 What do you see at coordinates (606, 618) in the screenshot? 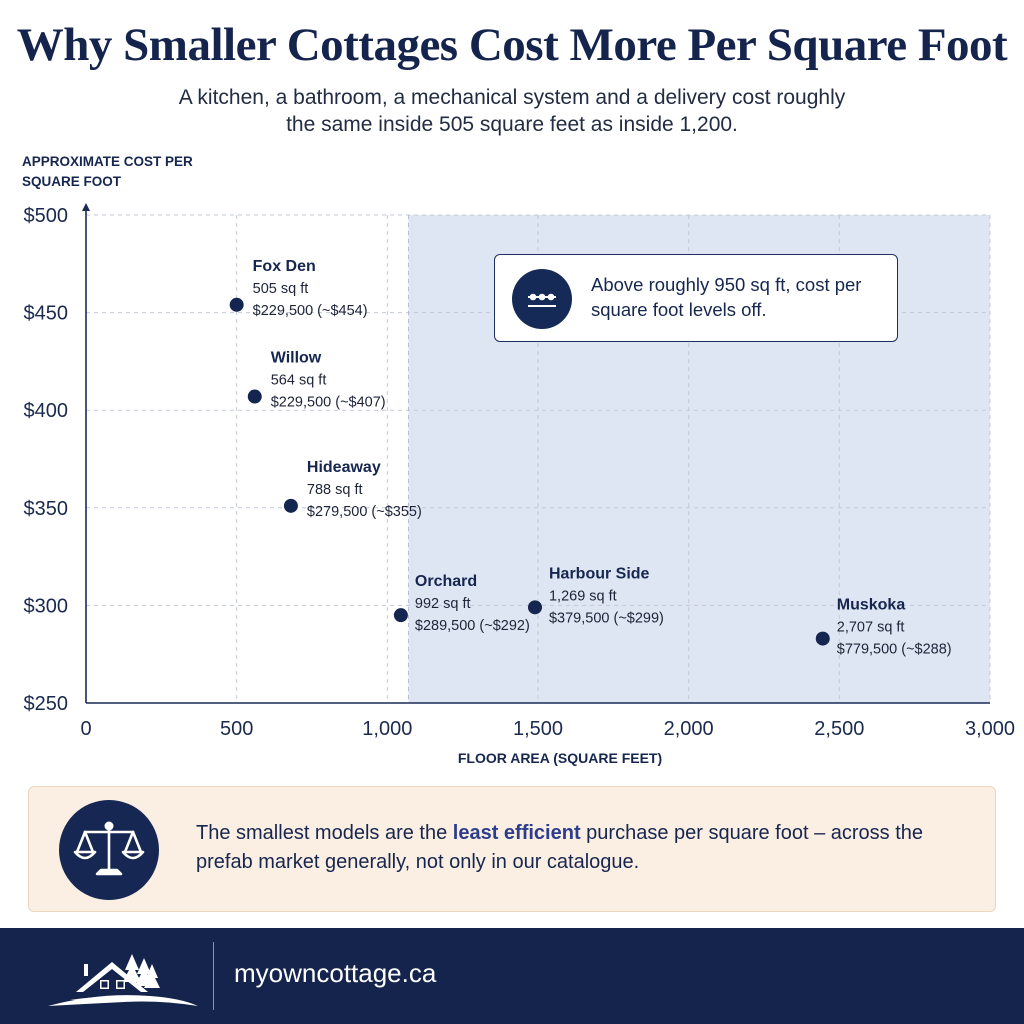
I see `point-price-label: $379,500 (~$299)` at bounding box center [606, 618].